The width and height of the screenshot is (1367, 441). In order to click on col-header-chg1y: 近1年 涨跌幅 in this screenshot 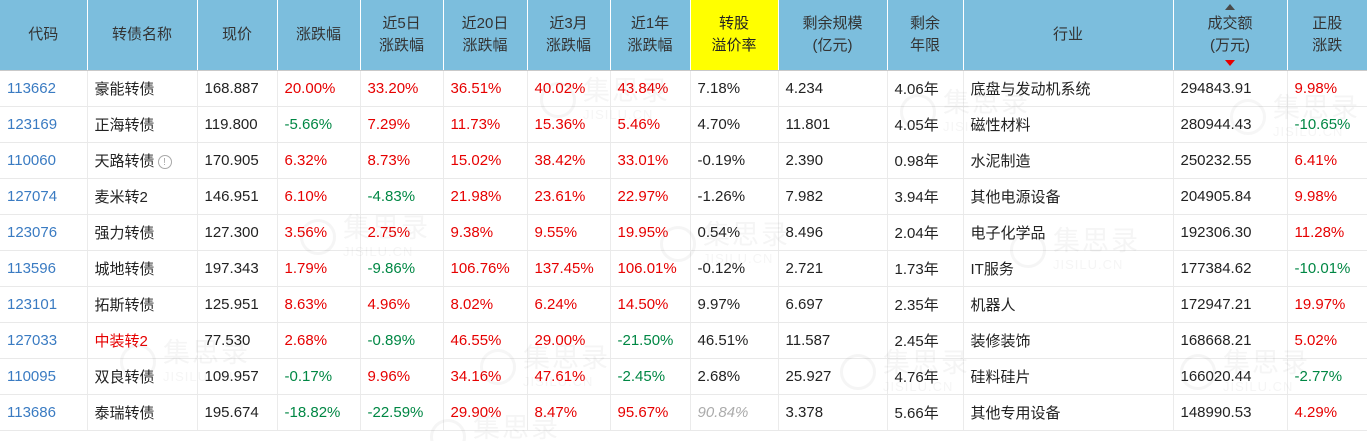, I will do `click(650, 35)`.